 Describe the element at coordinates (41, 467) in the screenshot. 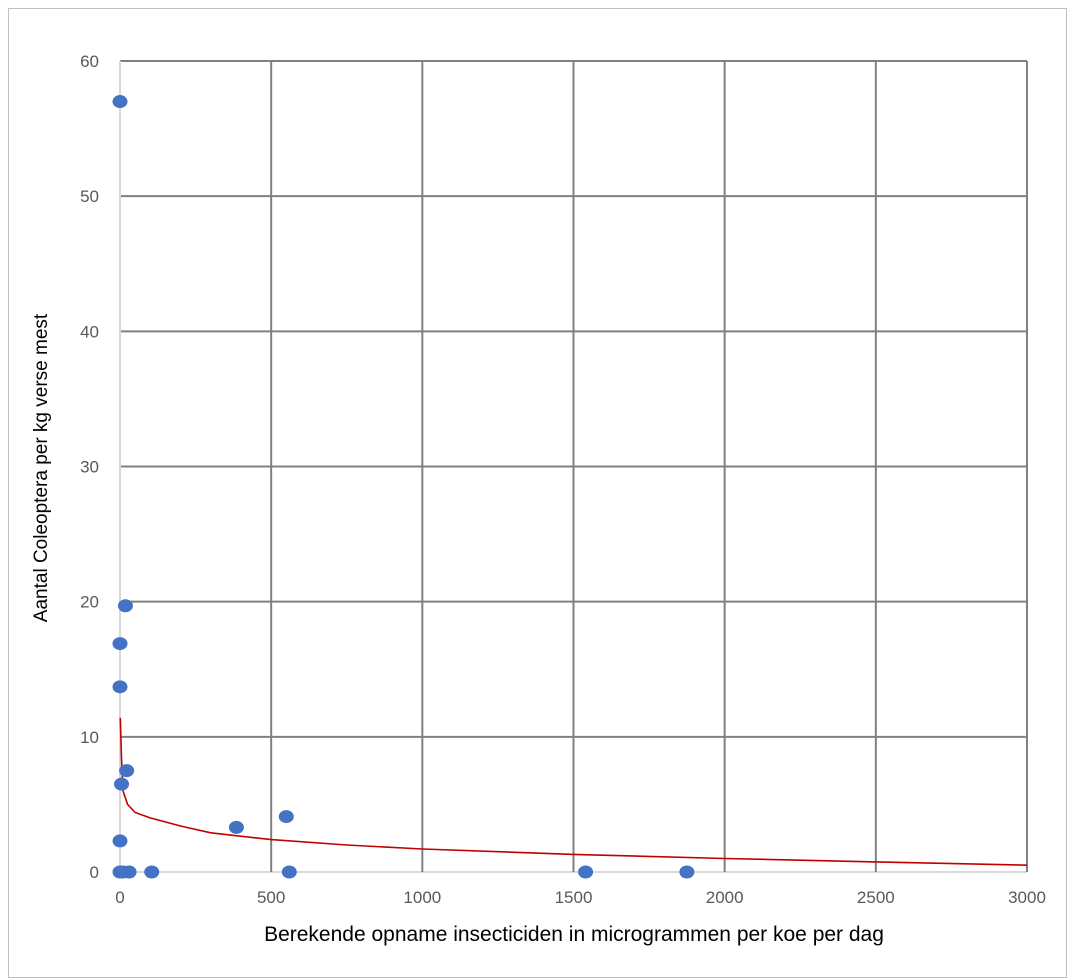

I see `y-axis-label: Aantal Coleoptera per kg verse mest` at that location.